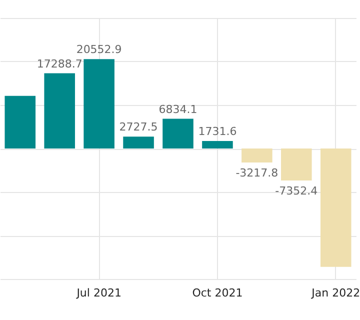  I want to click on x-tick-label: Oct 2021, so click(217, 293).